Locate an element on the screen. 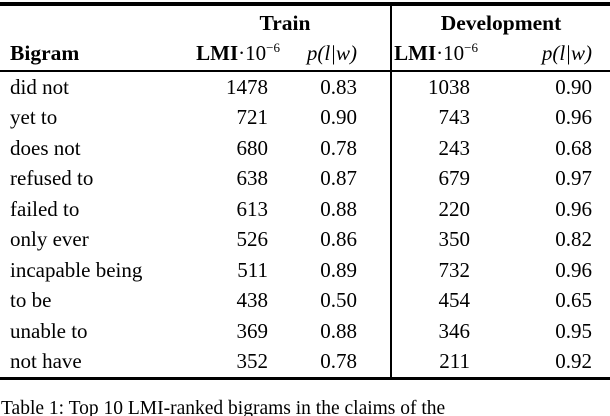  train-lmi-cell: 613 is located at coordinates (252, 208).